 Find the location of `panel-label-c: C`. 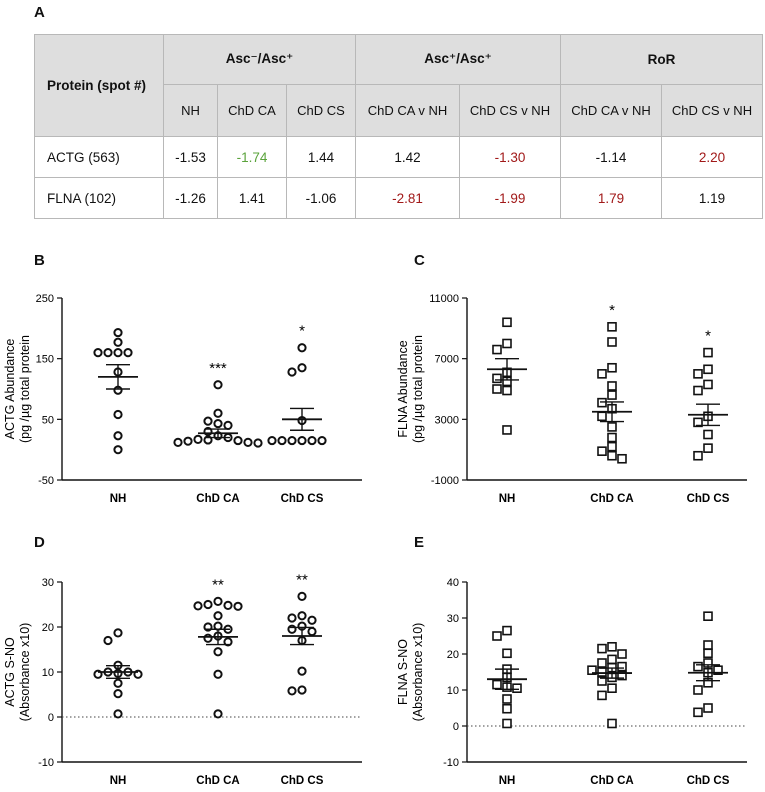

panel-label-c: C is located at coordinates (419, 260).